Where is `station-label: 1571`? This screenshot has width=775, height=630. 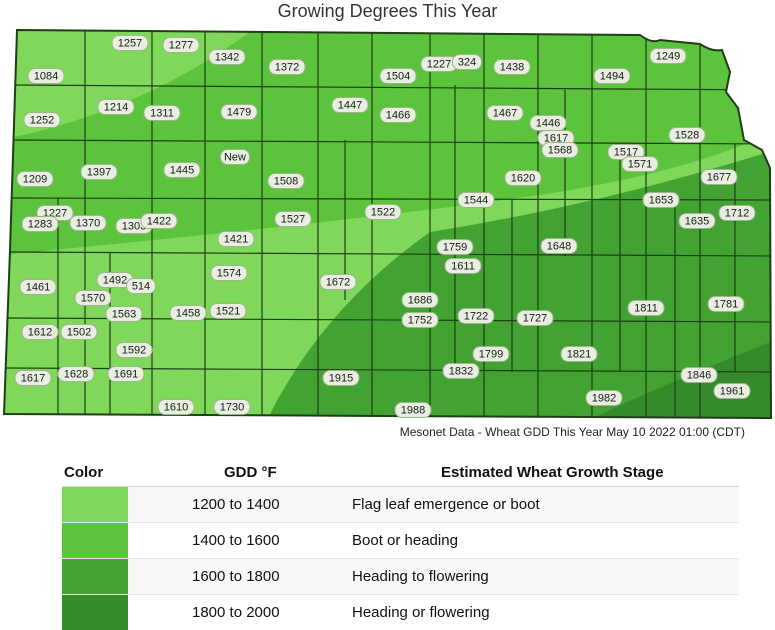 station-label: 1571 is located at coordinates (640, 164).